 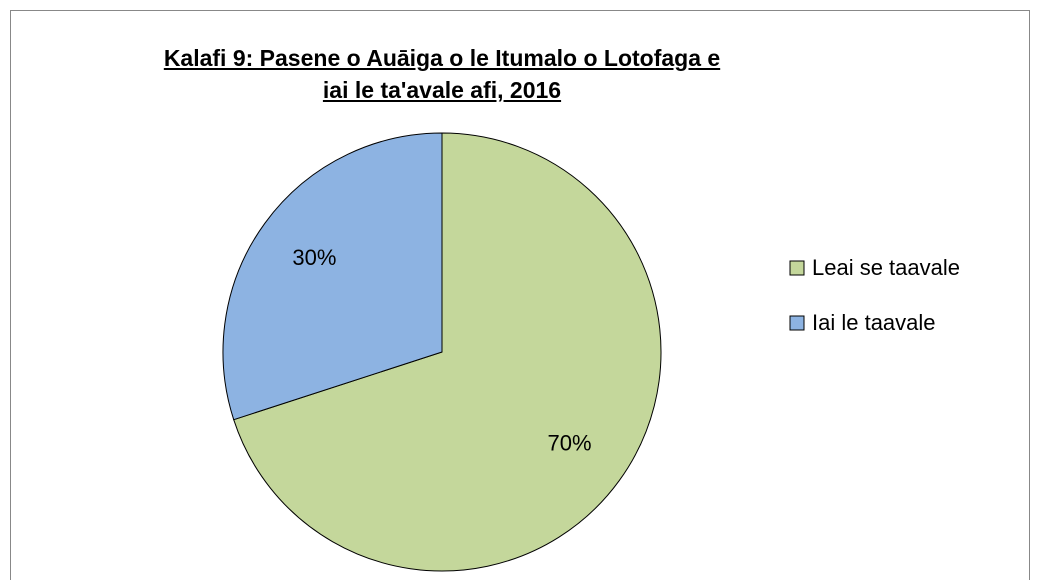 I want to click on pie-slice, so click(x=332, y=276).